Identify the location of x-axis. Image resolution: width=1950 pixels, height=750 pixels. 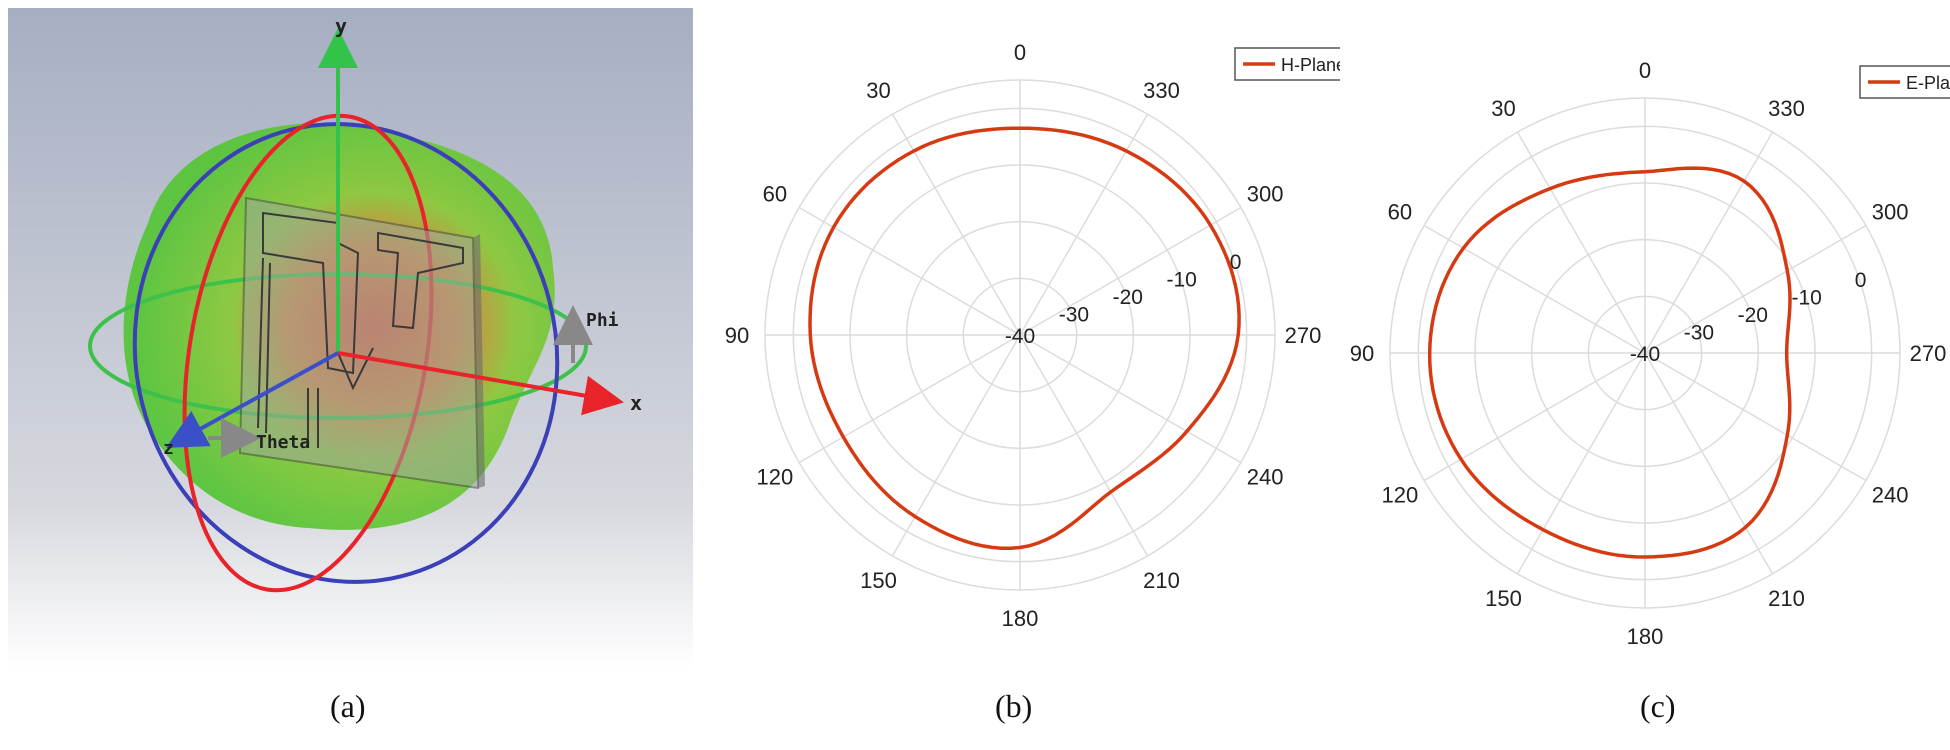
(480, 383).